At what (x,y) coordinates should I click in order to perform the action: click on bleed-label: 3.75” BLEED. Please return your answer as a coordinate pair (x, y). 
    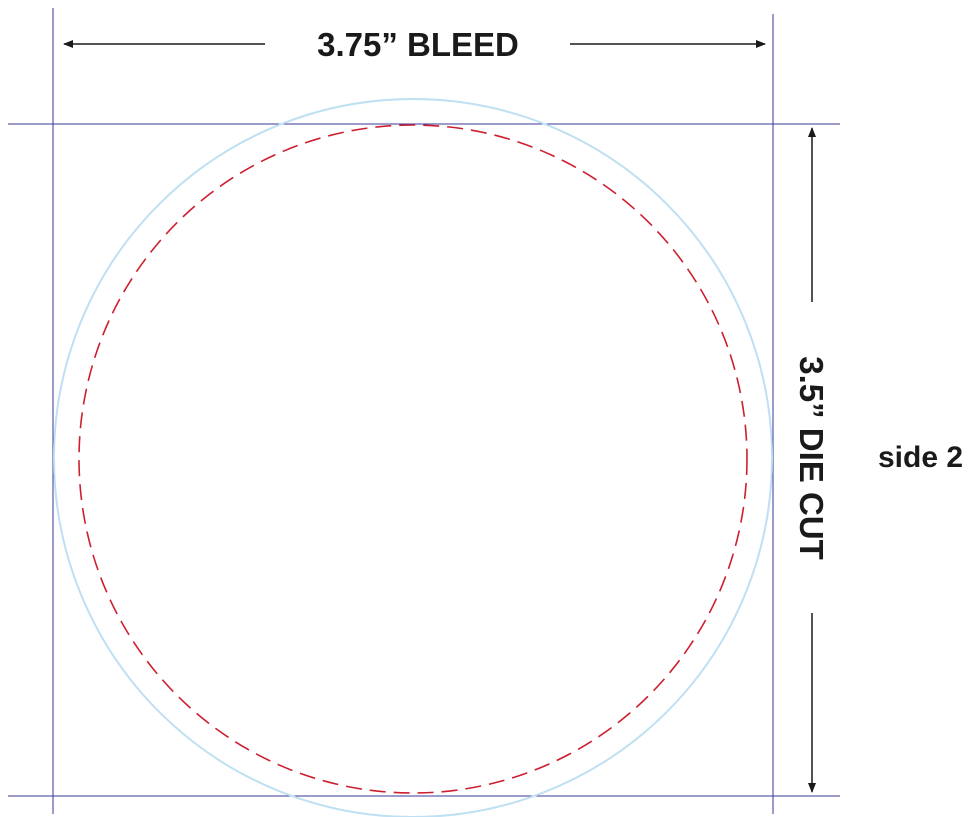
    Looking at the image, I should click on (418, 44).